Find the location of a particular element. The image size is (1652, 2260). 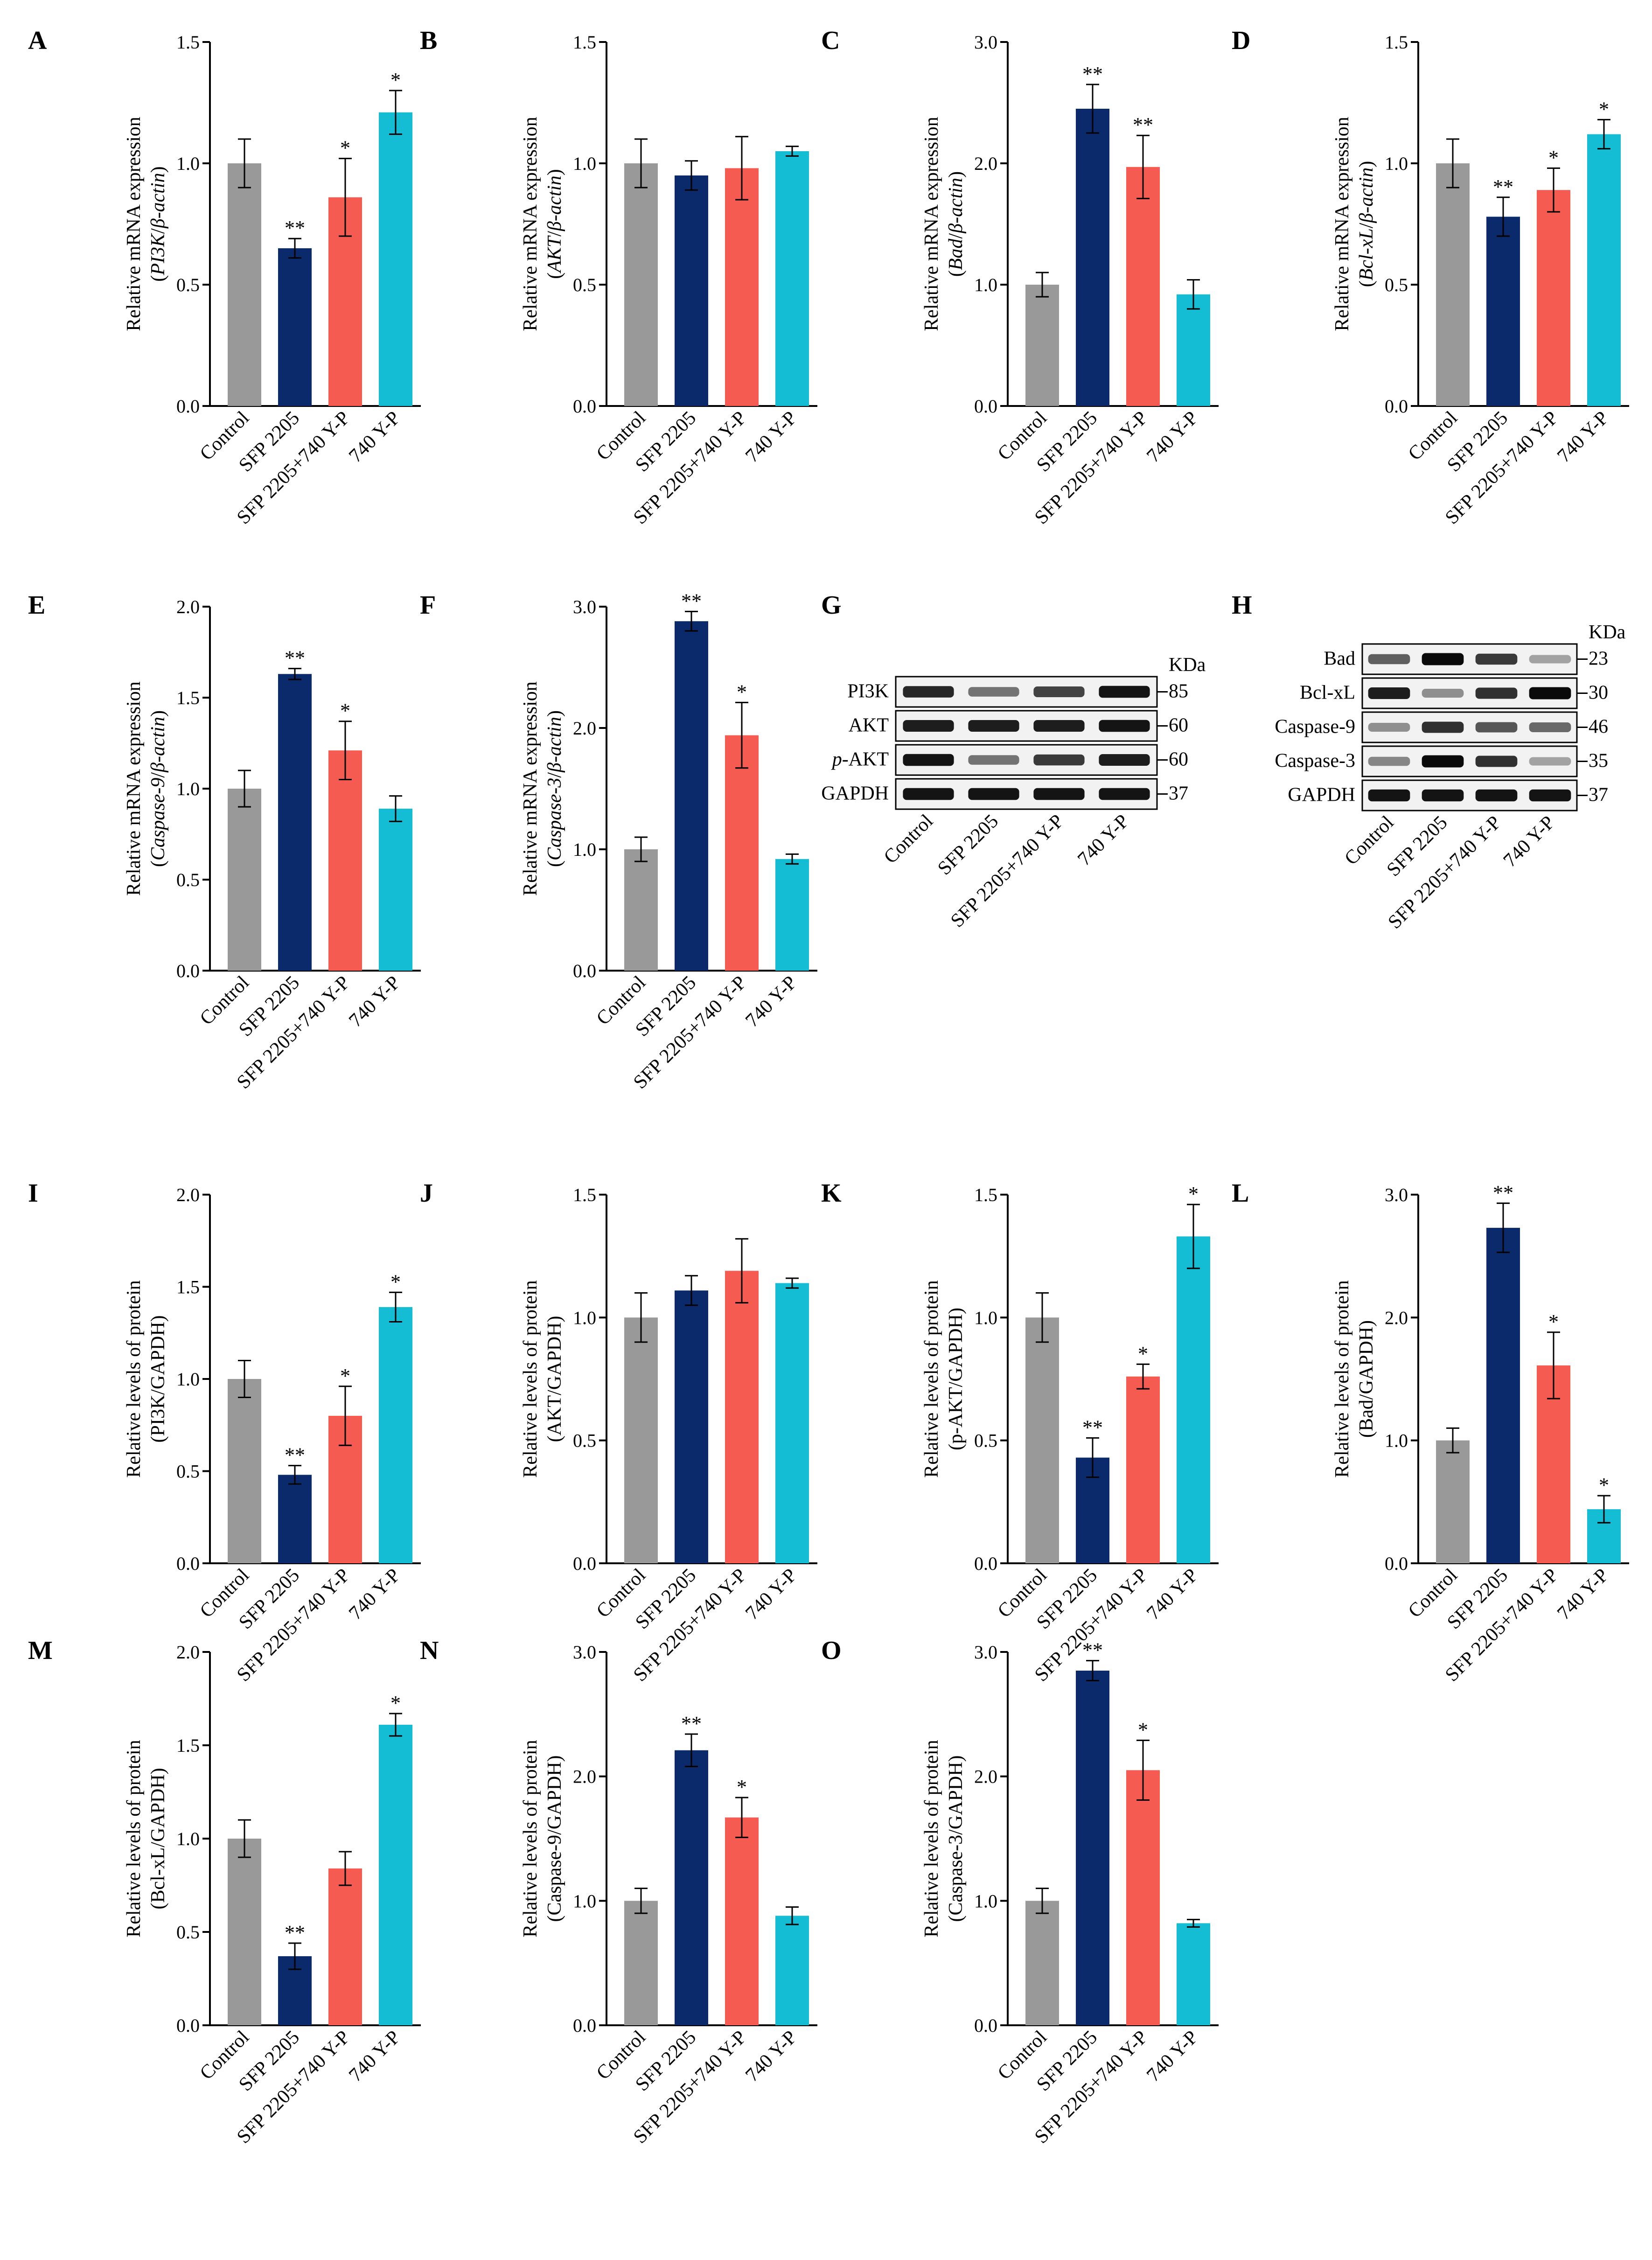

y-axis-label-line2: (Bad/β-actin) is located at coordinates (956, 224).